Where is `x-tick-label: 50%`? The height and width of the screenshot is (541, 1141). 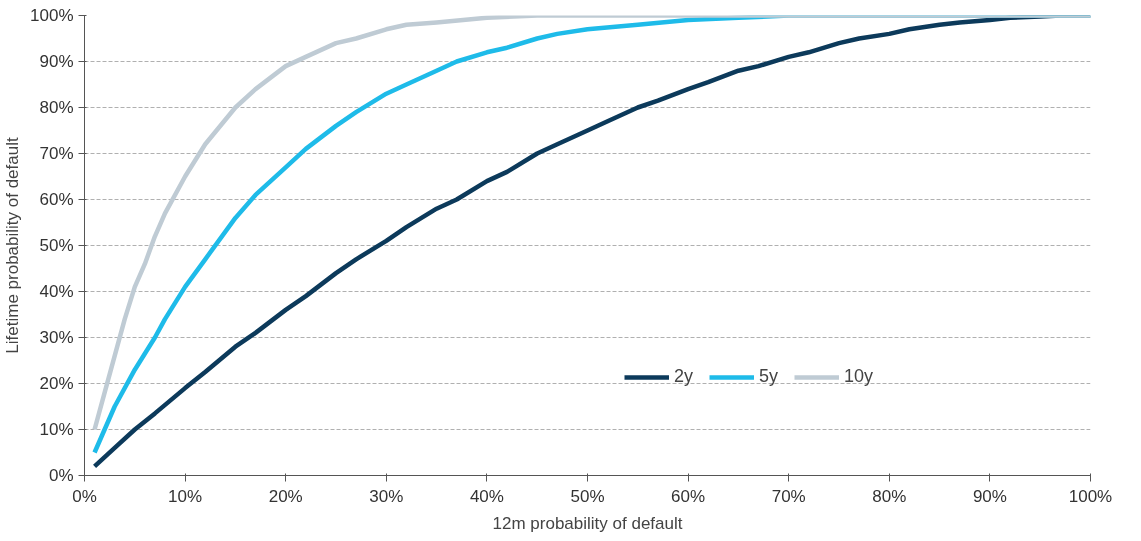
x-tick-label: 50% is located at coordinates (587, 496).